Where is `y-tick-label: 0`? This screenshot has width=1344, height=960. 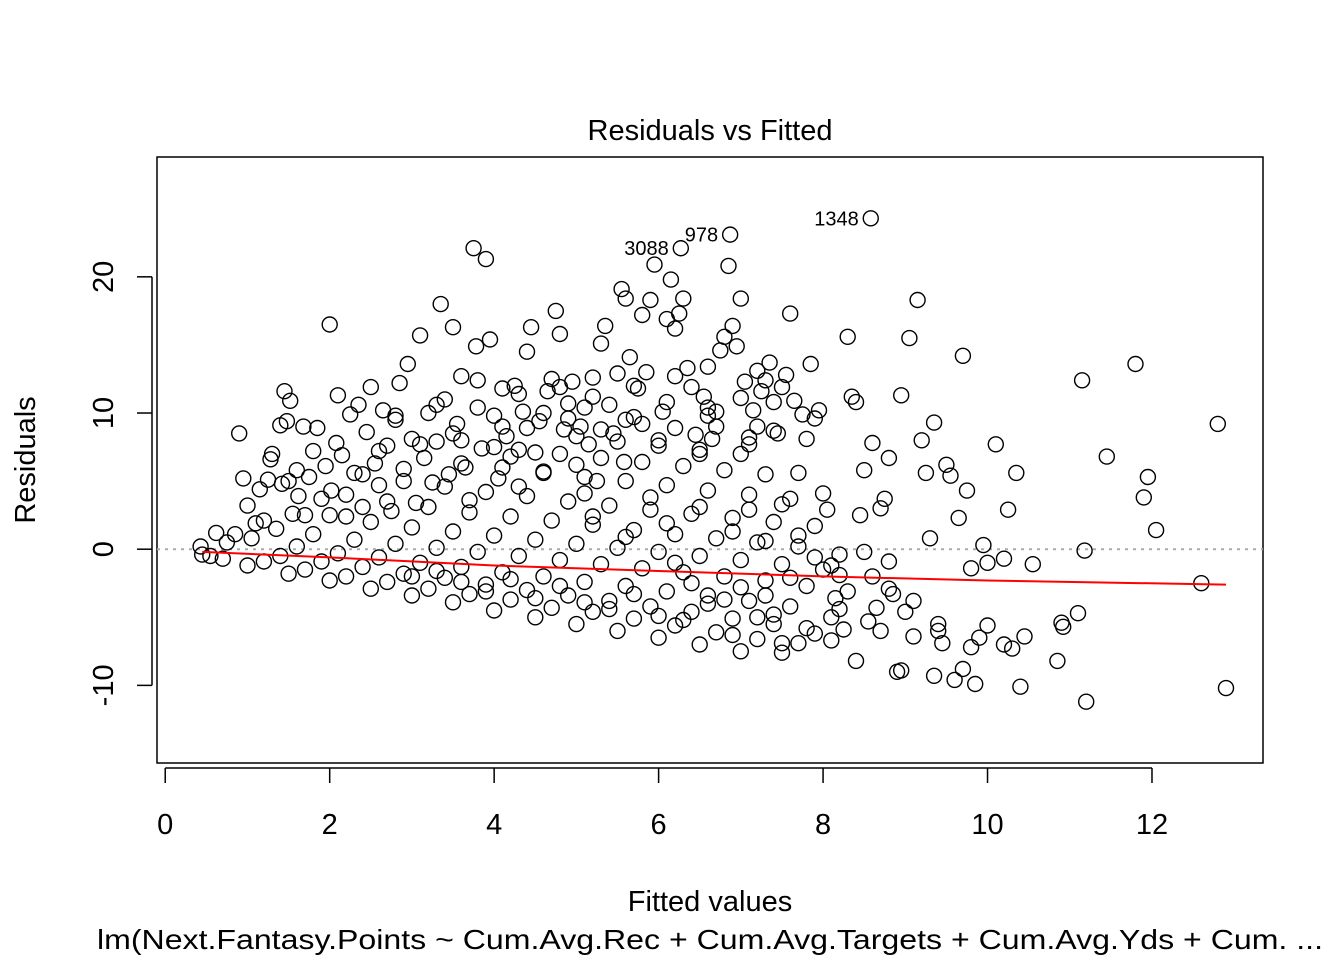
y-tick-label: 0 is located at coordinates (104, 549).